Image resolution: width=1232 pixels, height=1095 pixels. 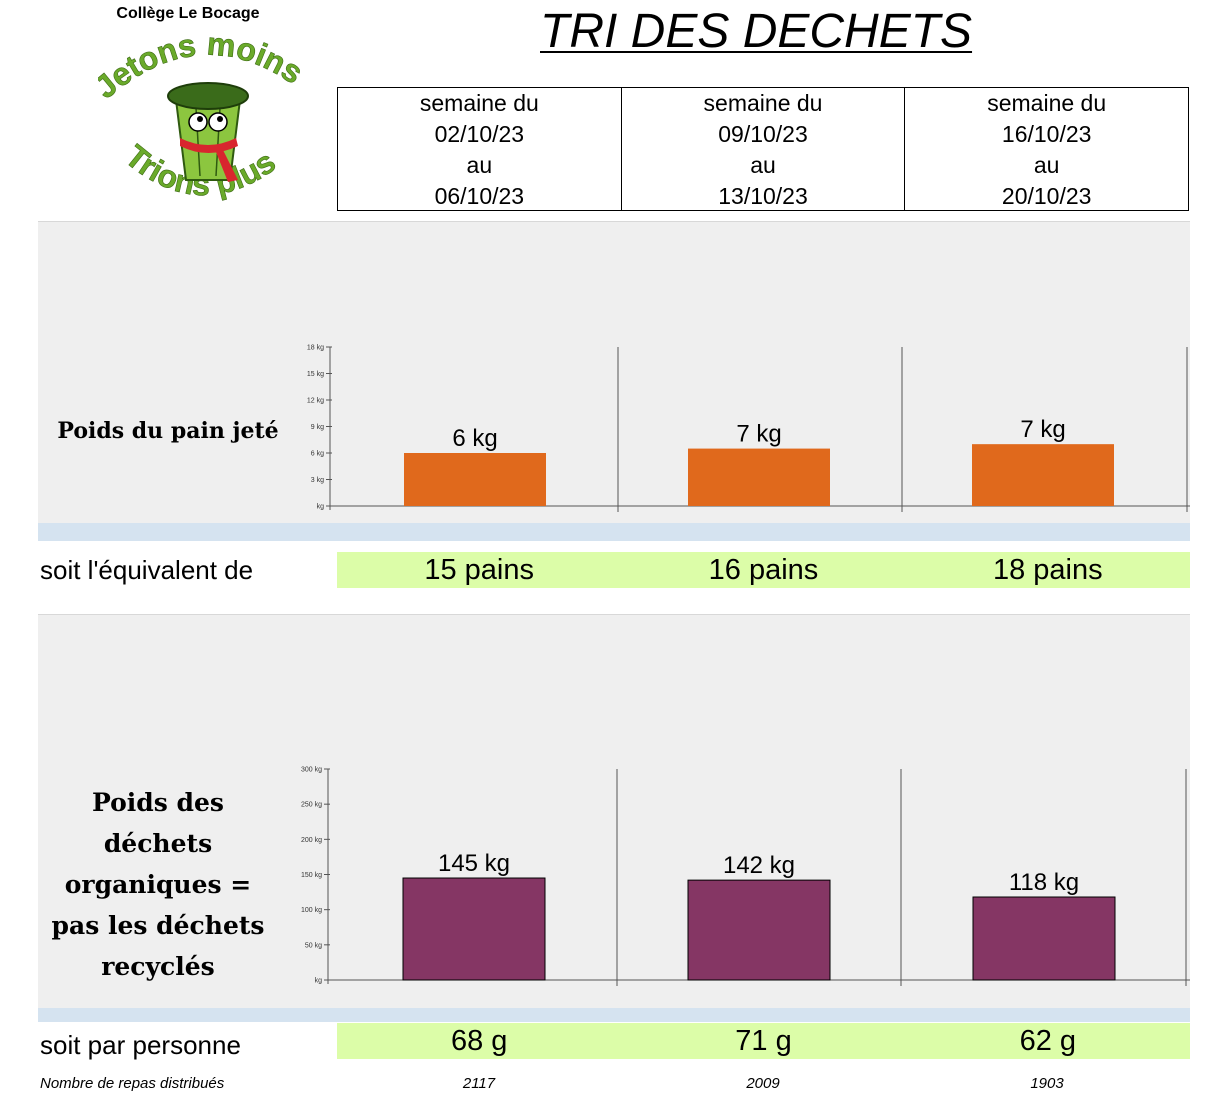 What do you see at coordinates (315, 401) in the screenshot?
I see `y-tick-label: 12 kg` at bounding box center [315, 401].